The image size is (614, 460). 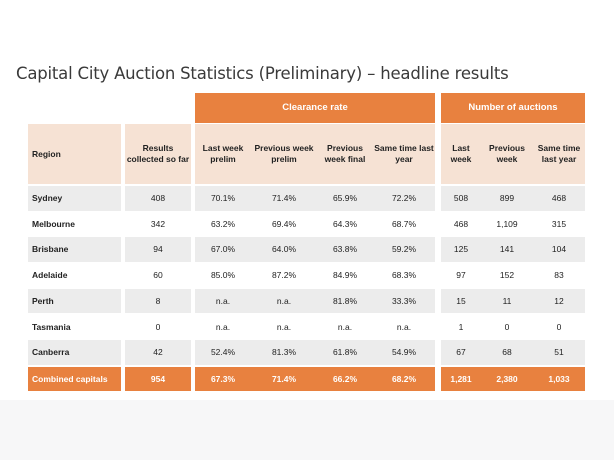 What do you see at coordinates (461, 301) in the screenshot?
I see `table-cell-na_last_week: 15` at bounding box center [461, 301].